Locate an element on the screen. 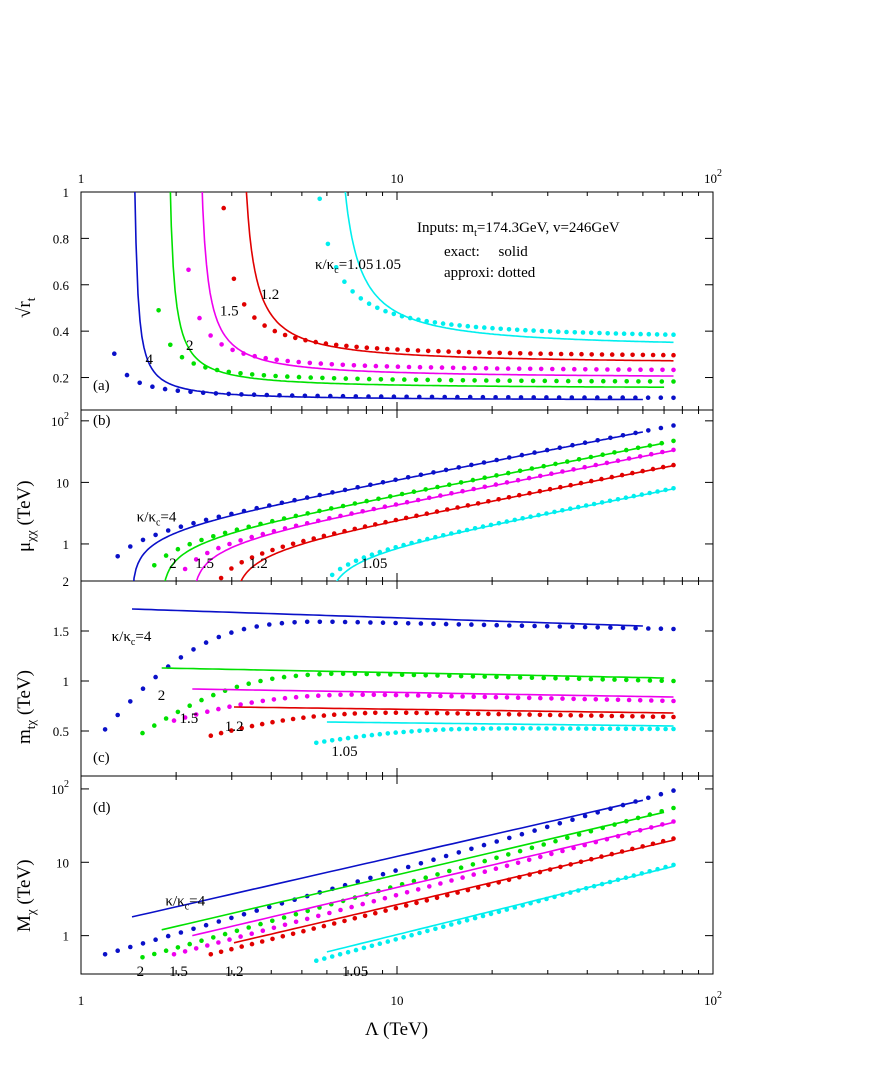 The height and width of the screenshot is (1090, 872). x-top-tick-label: 102 is located at coordinates (713, 177).